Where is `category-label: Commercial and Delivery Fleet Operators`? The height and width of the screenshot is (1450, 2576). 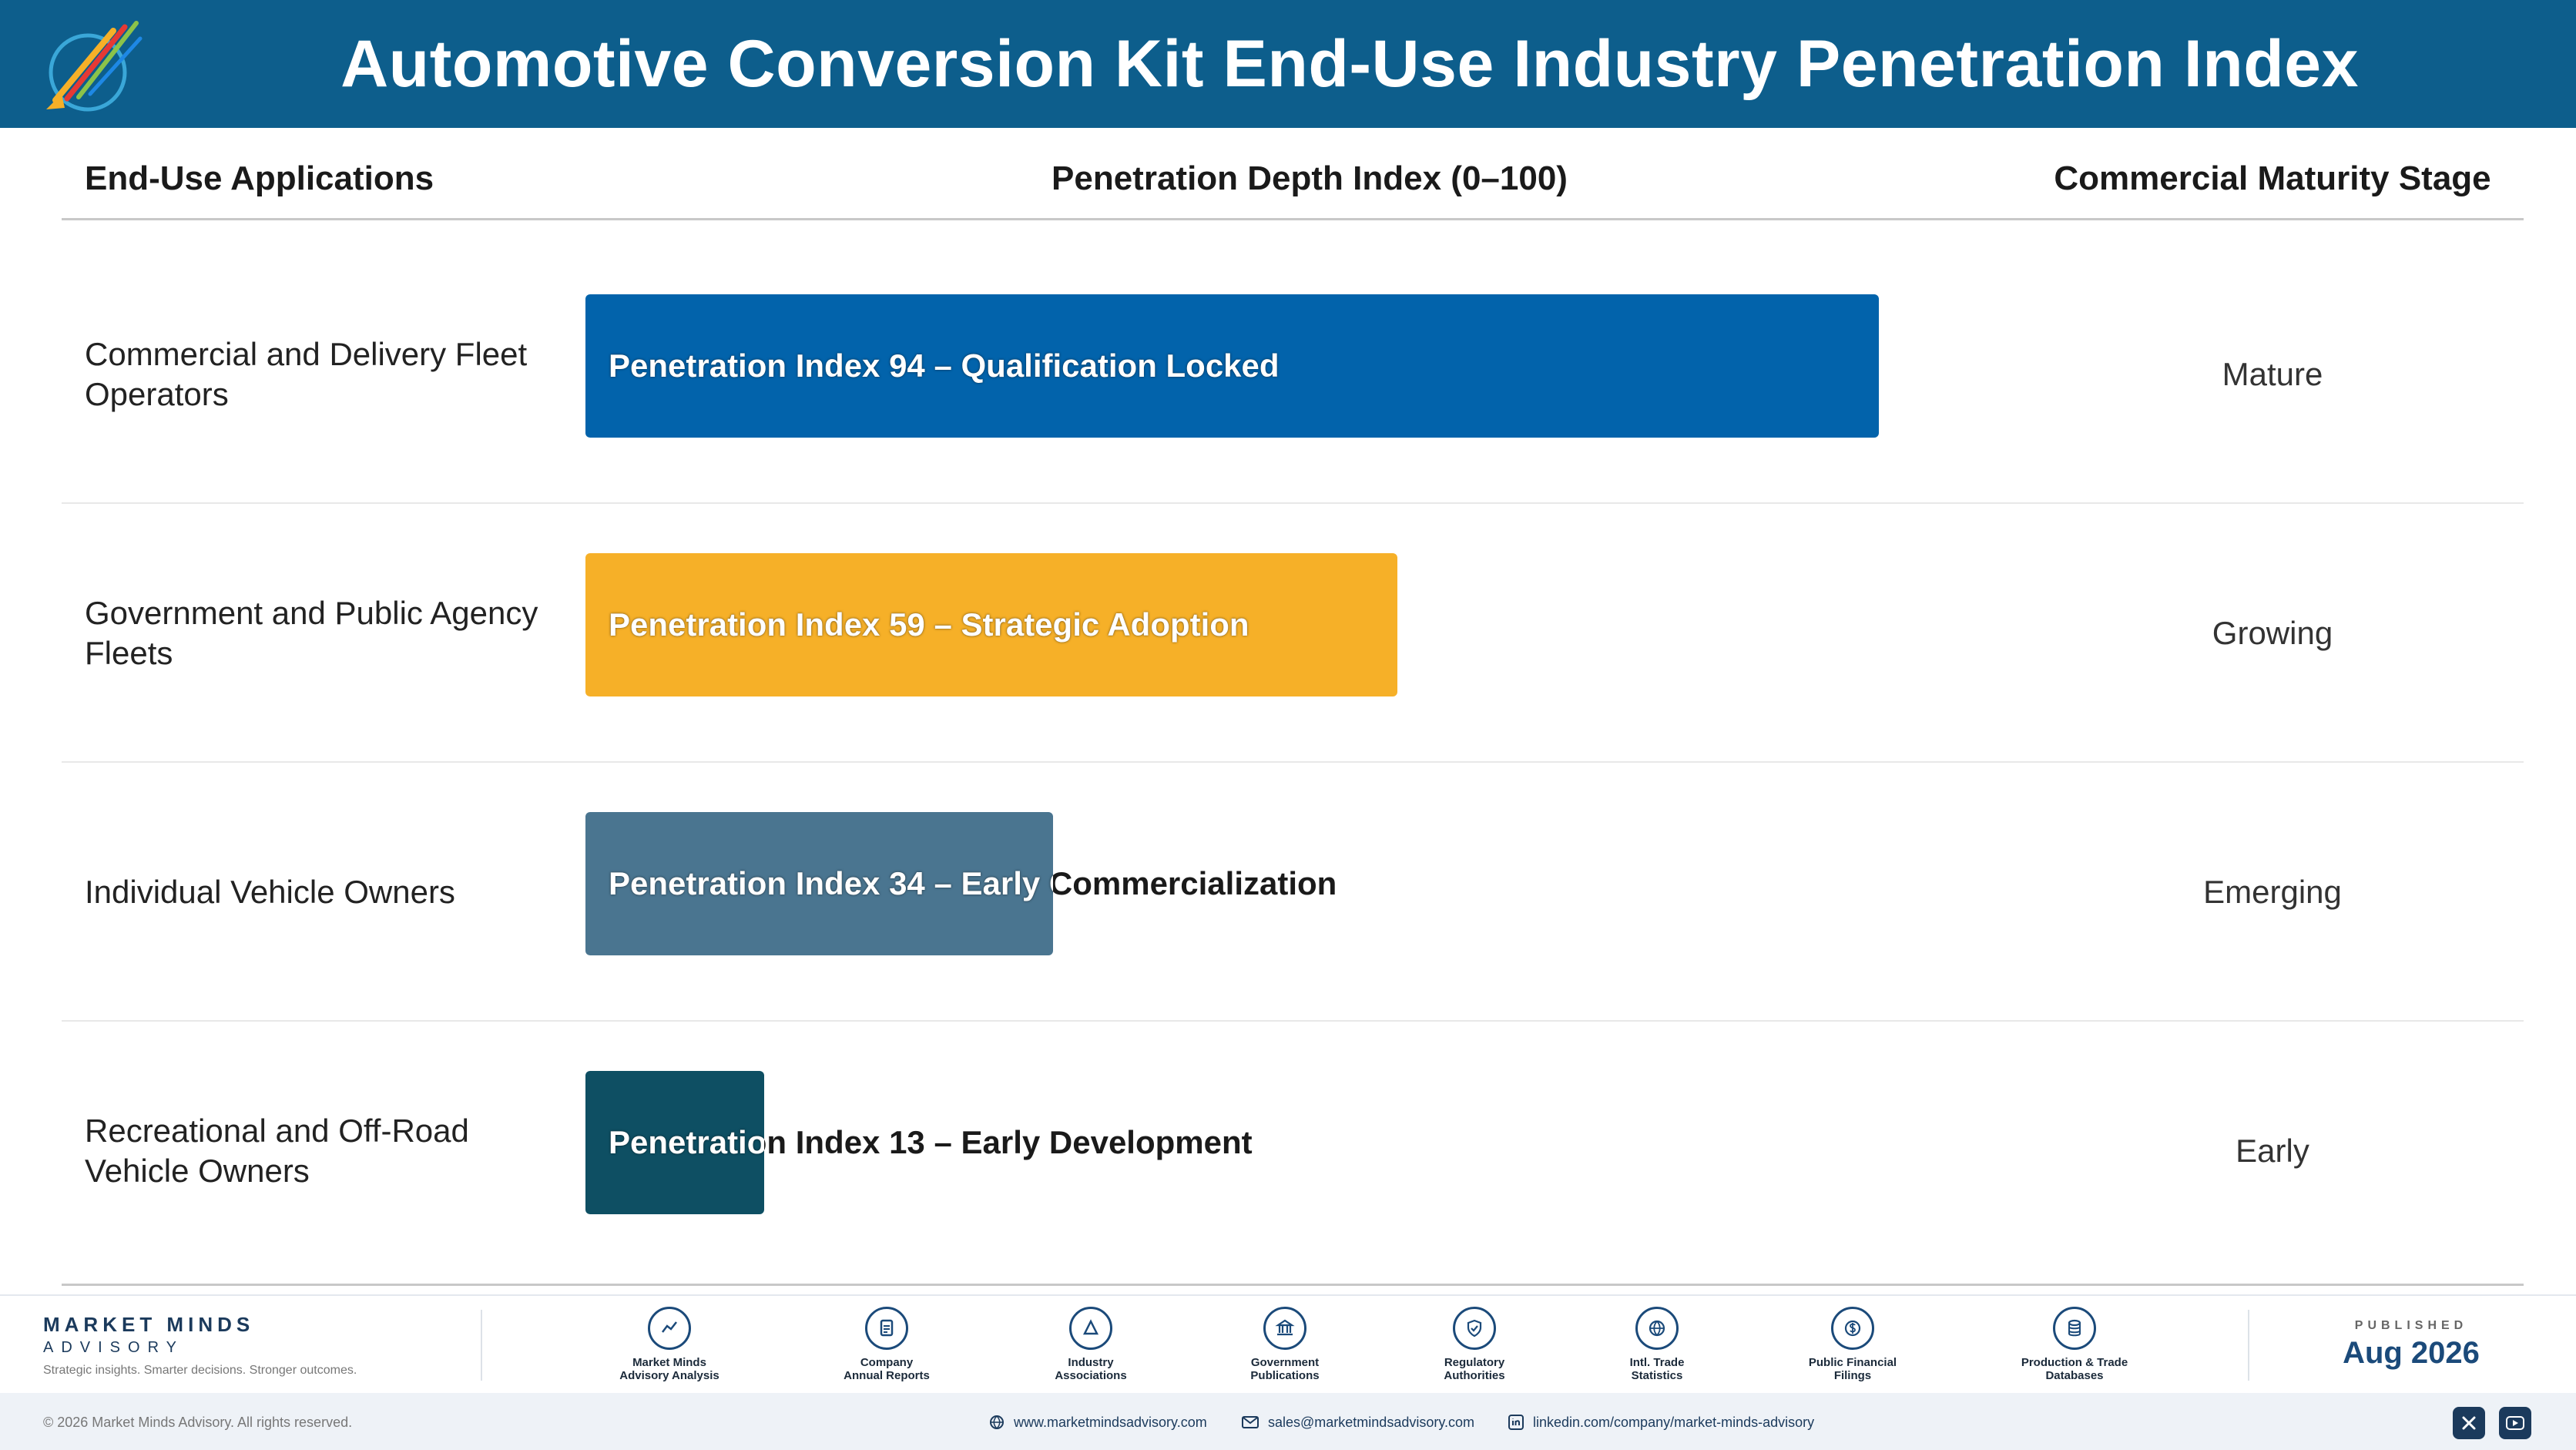 category-label: Commercial and Delivery Fleet Operators is located at coordinates (306, 374).